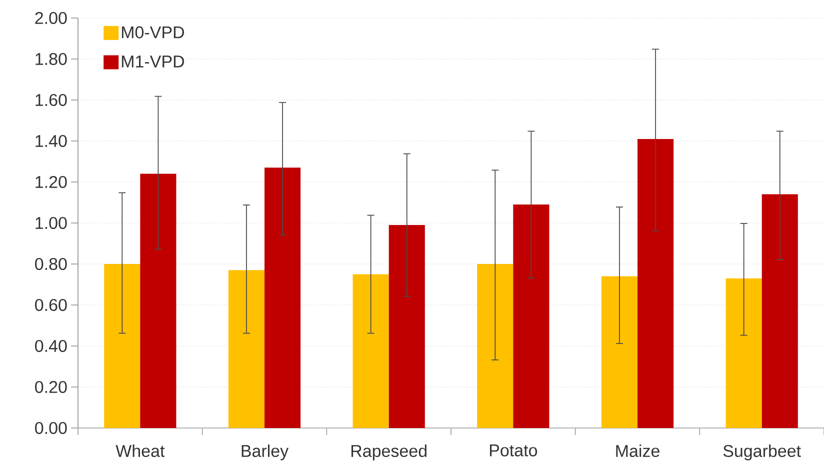  Describe the element at coordinates (51, 387) in the screenshot. I see `y-tick-label: 0.20` at that location.